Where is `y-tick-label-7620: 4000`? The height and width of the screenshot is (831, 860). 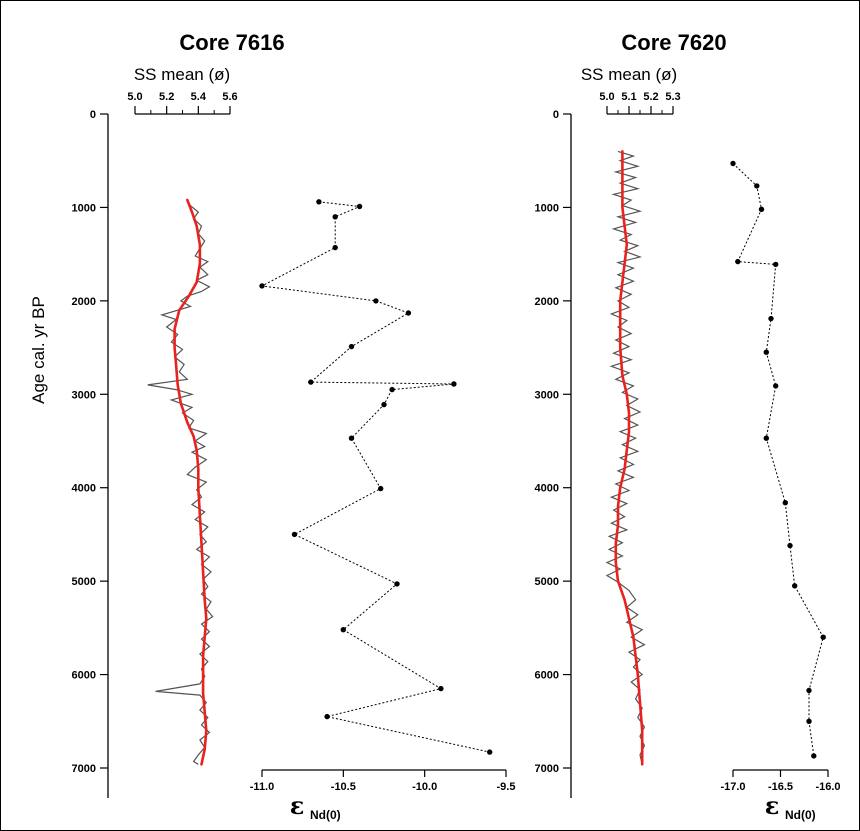 y-tick-label-7620: 4000 is located at coordinates (547, 489).